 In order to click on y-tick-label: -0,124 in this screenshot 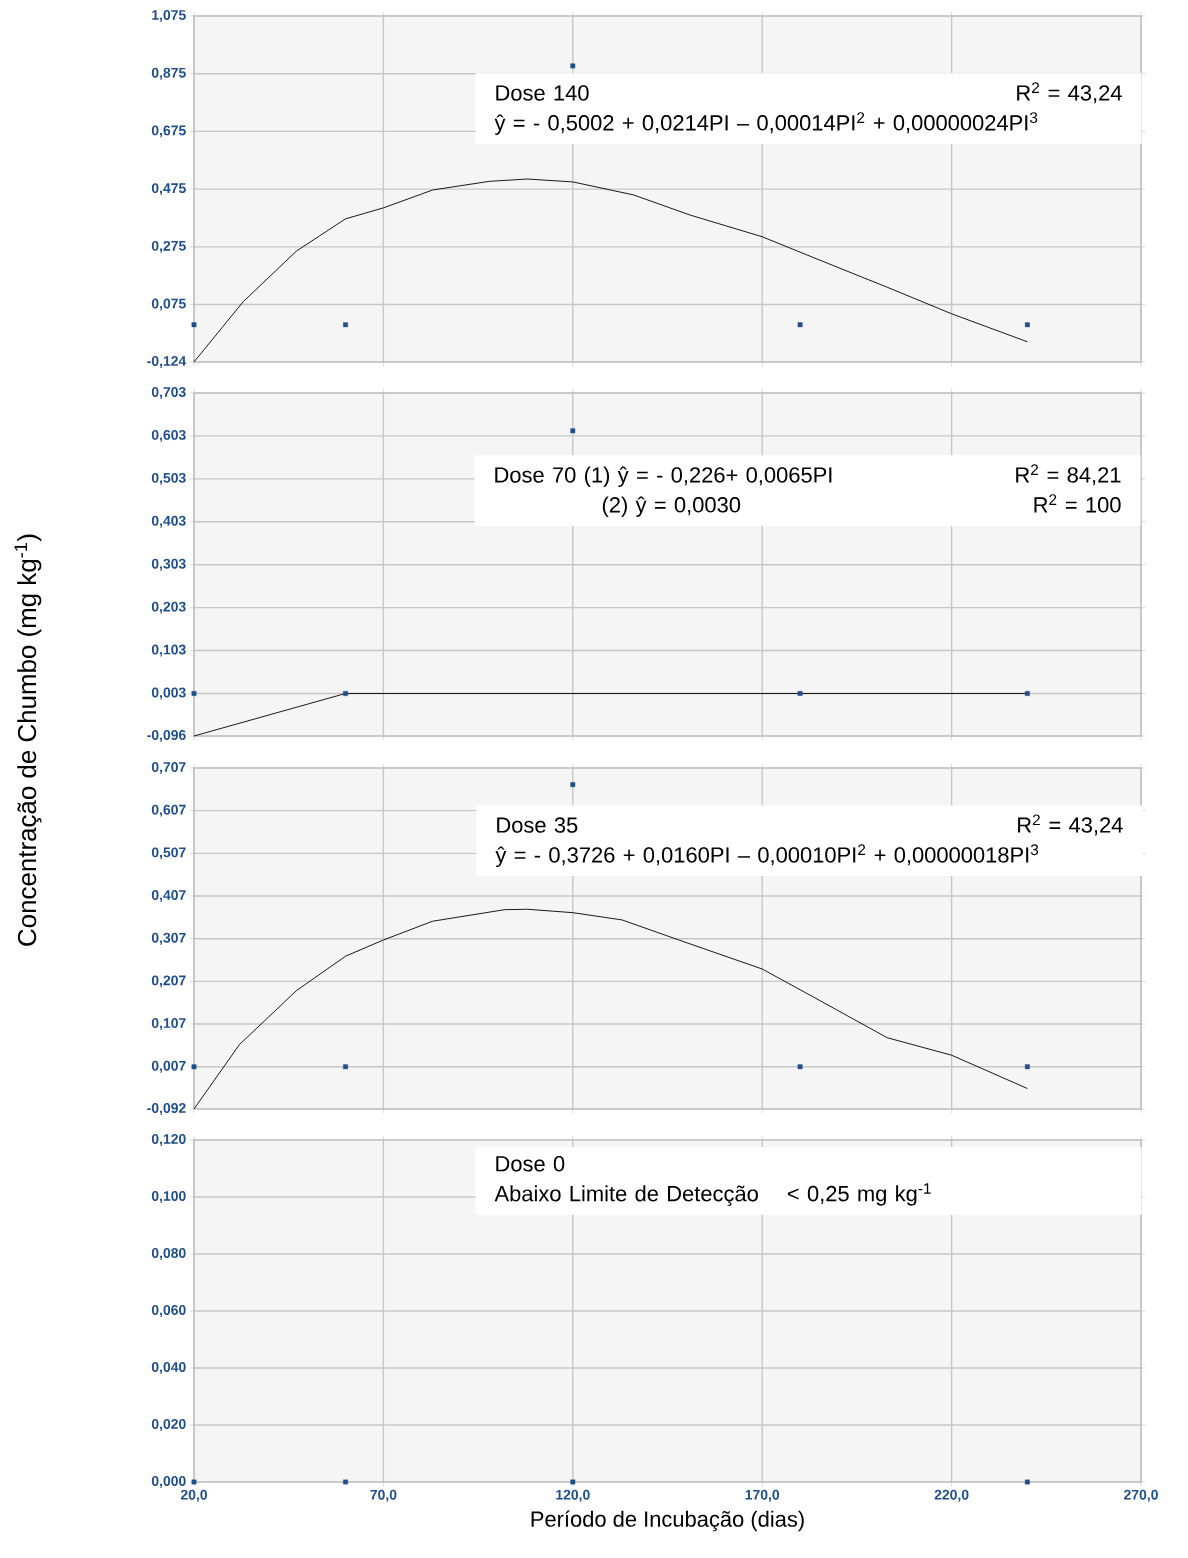, I will do `click(167, 362)`.